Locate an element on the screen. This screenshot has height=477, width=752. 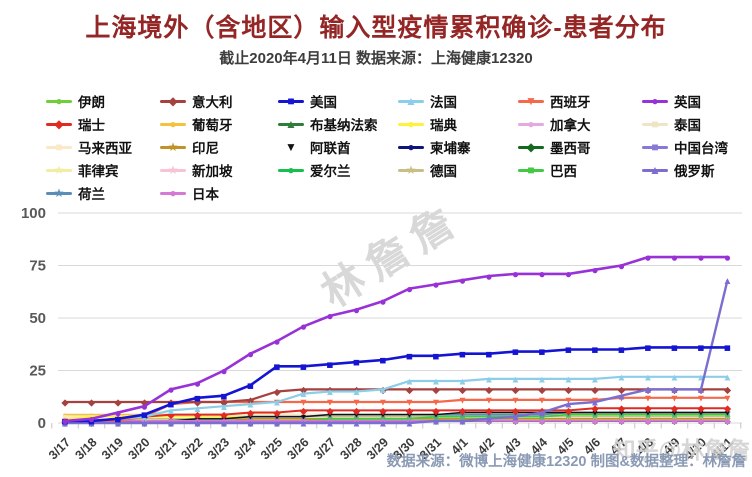
legend-item-20: ● 爱尔兰 is located at coordinates (337, 170).